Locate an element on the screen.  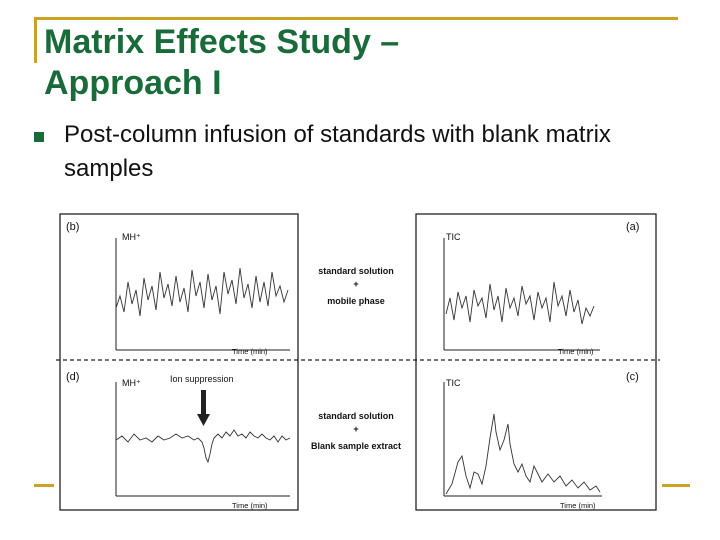
bottom-caption-plus: + is located at coordinates (355, 429).